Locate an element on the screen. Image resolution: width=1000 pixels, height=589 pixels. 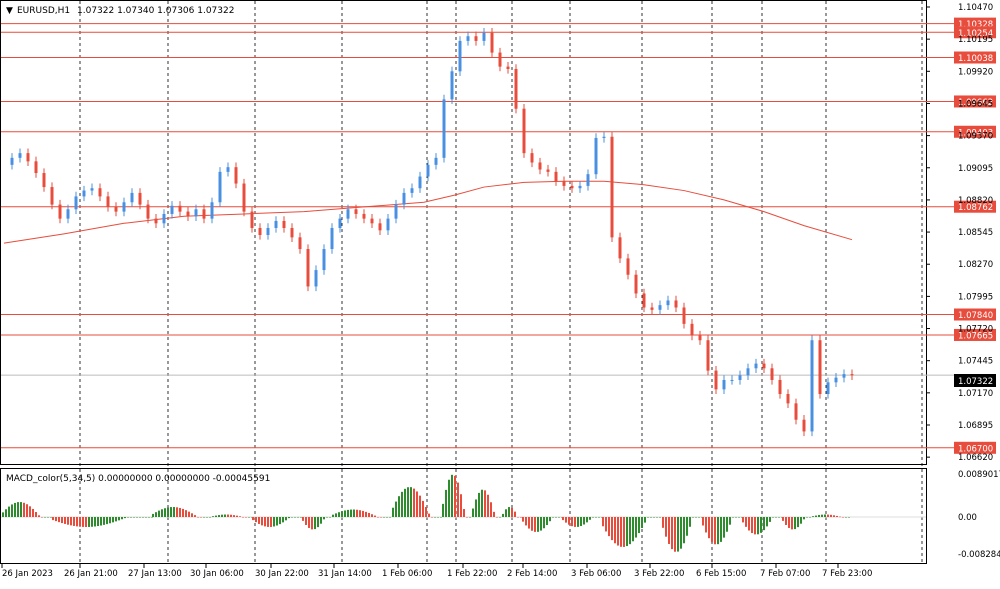
current-price-tag is located at coordinates (975, 380).